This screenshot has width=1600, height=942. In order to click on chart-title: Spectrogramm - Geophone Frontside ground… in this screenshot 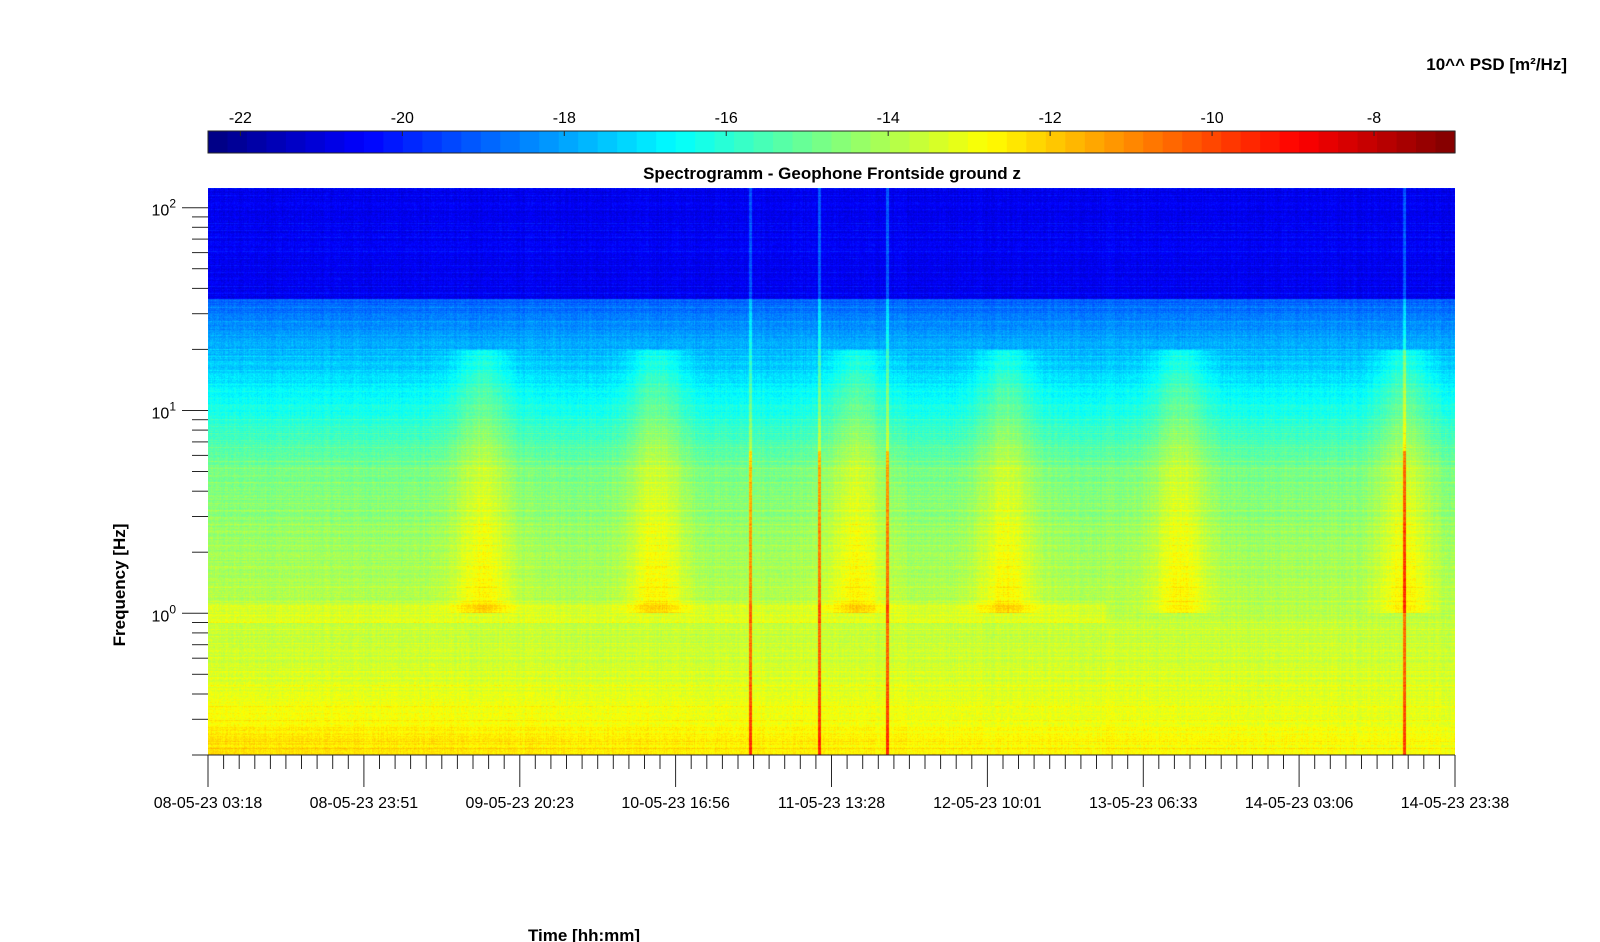, I will do `click(832, 173)`.